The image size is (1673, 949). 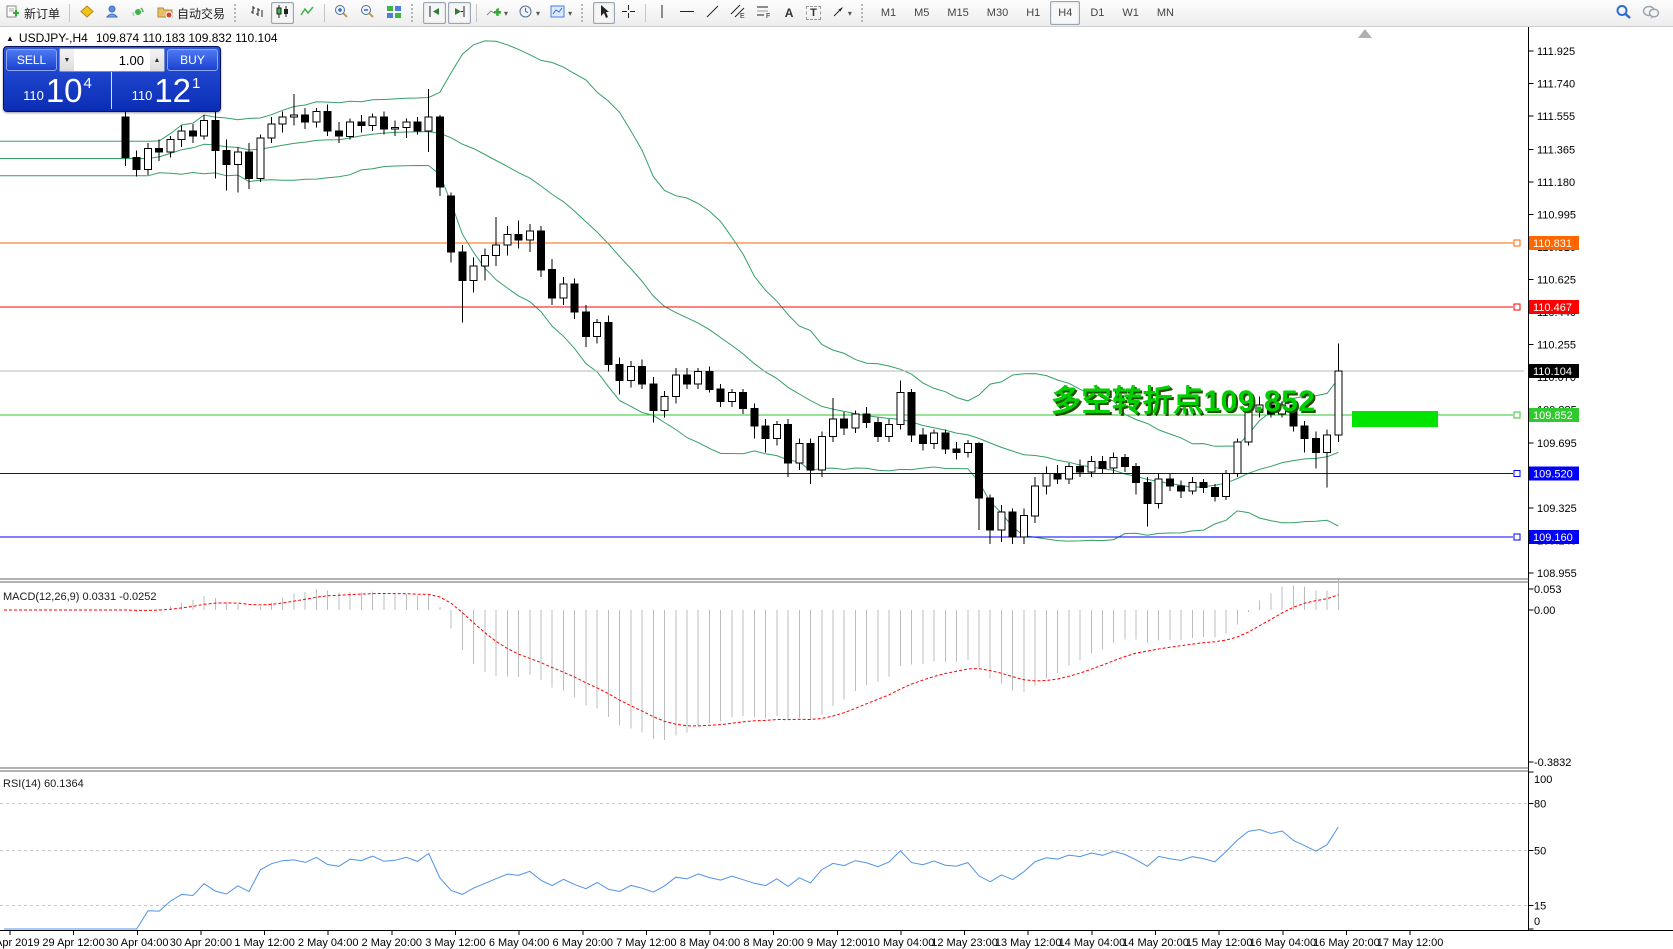 What do you see at coordinates (342, 13) in the screenshot?
I see `zoom-in-button` at bounding box center [342, 13].